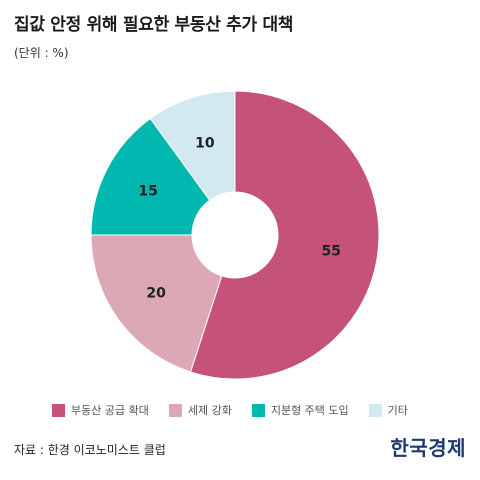 The image size is (480, 480). What do you see at coordinates (331, 251) in the screenshot?
I see `data-label-1: 55` at bounding box center [331, 251].